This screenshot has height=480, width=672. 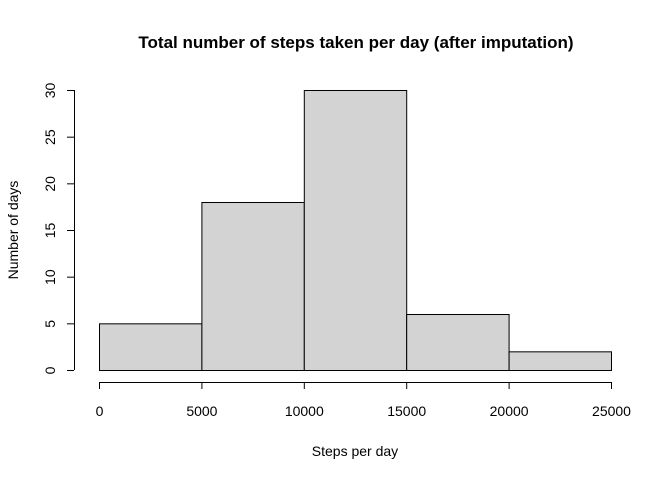 What do you see at coordinates (50, 324) in the screenshot?
I see `y-tick-label-1: 5` at bounding box center [50, 324].